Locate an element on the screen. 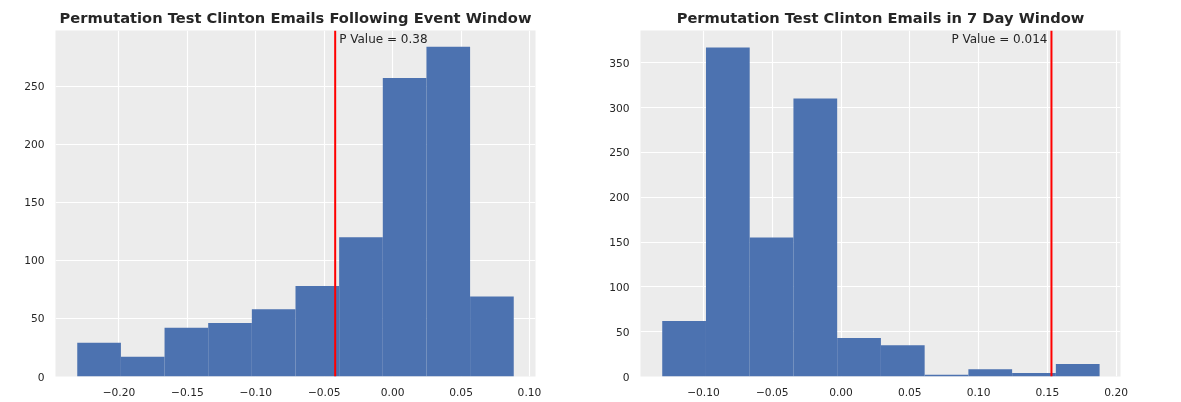  x-tick-label: 0.20 is located at coordinates (1116, 392).